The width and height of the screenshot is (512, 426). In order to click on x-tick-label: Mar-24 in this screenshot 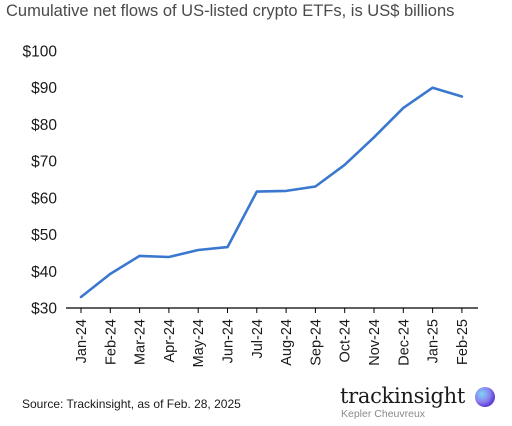, I will do `click(141, 342)`.